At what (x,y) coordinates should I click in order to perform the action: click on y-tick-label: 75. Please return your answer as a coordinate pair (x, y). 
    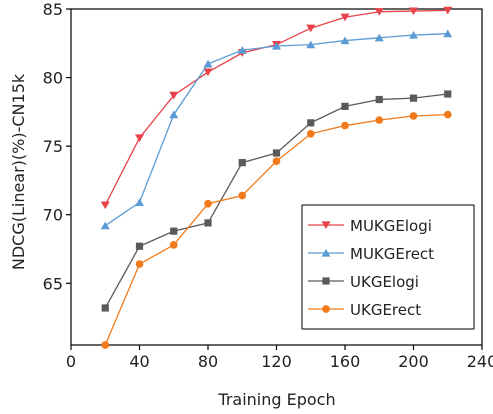
    Looking at the image, I should click on (53, 146).